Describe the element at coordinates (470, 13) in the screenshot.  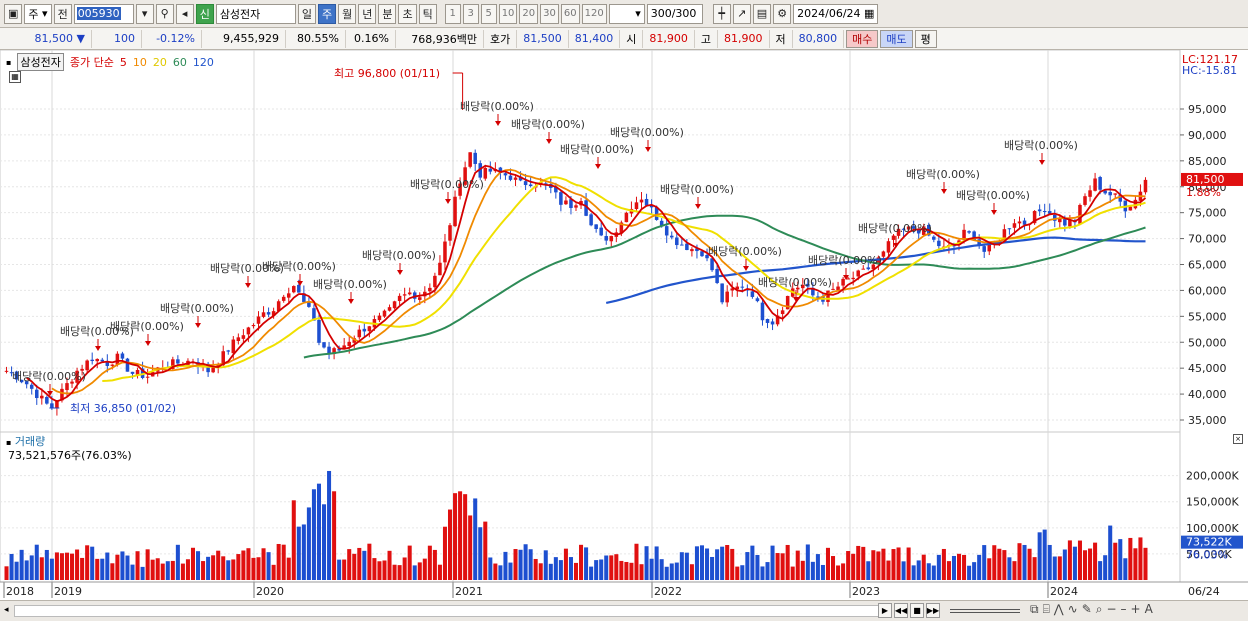
I see `interval-3: 3` at that location.